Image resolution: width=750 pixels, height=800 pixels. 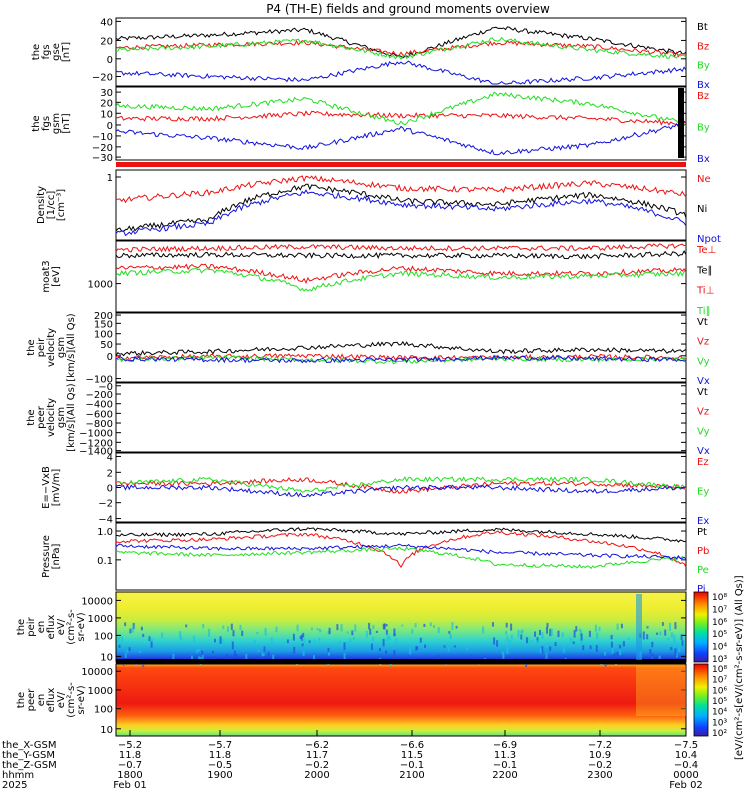 What do you see at coordinates (739, 667) in the screenshot?
I see `colorbar-label: [eV/(cm²-s[eV/(cm²-s-sr-eV)] (All Qs)]` at bounding box center [739, 667].